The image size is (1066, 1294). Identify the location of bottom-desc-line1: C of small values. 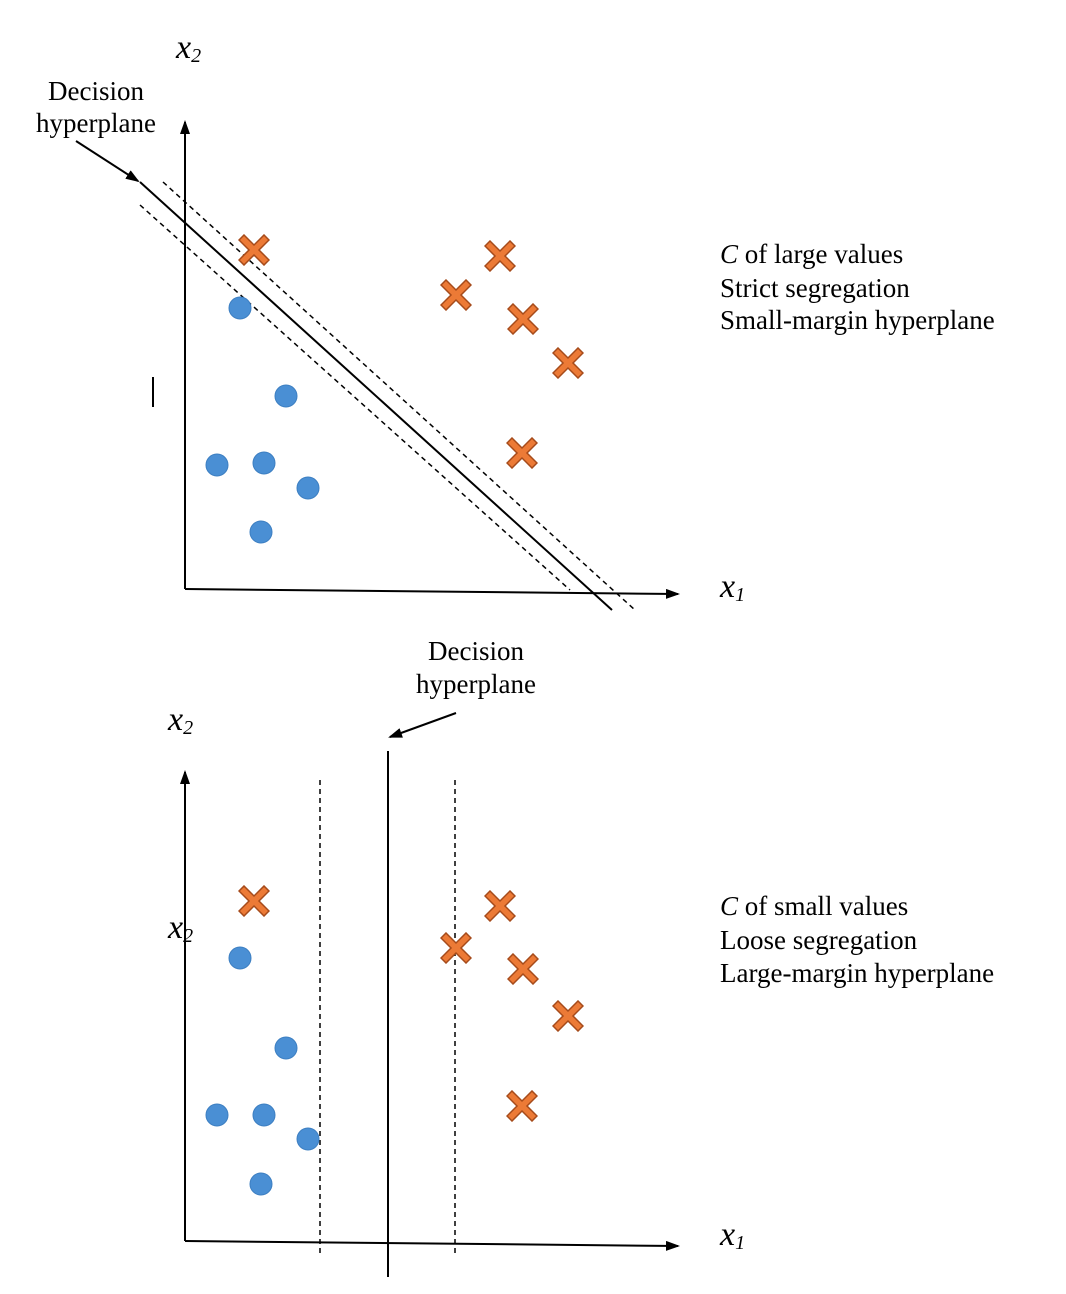
(814, 906).